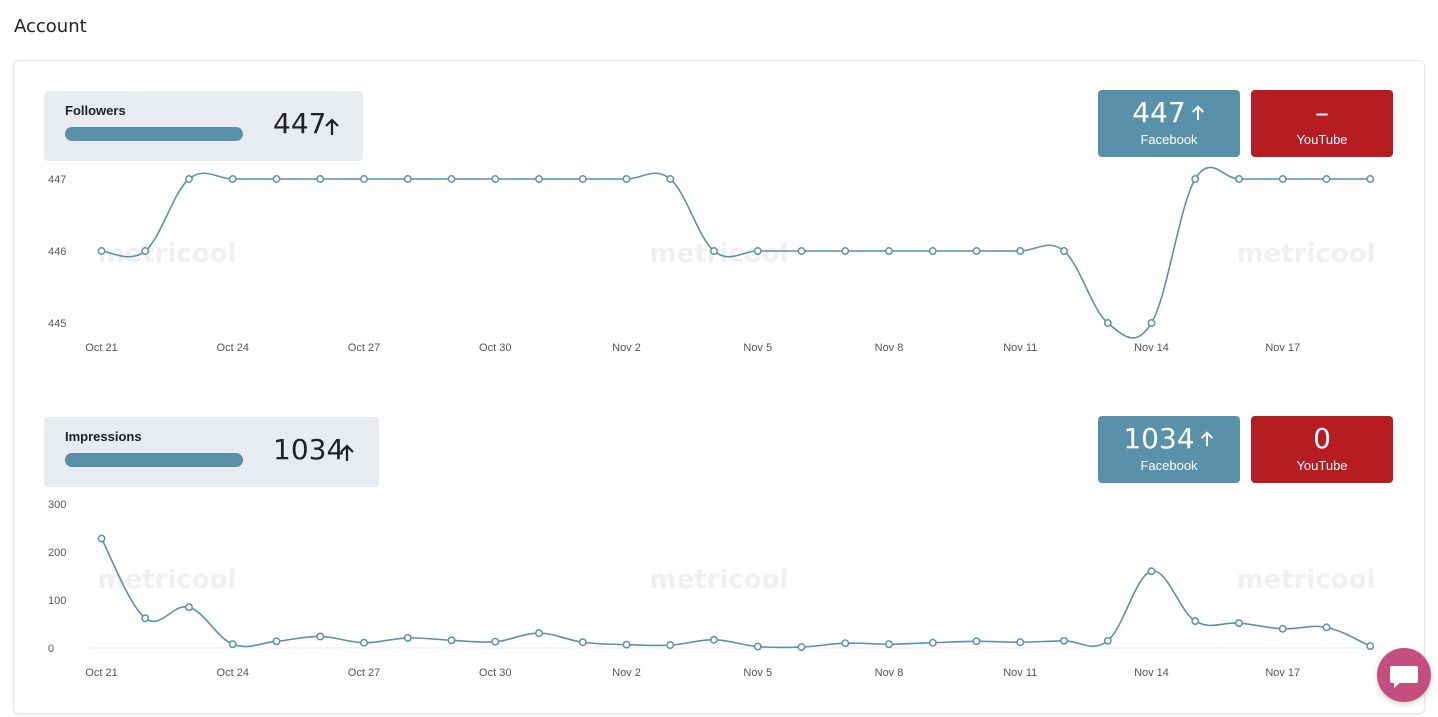 Image resolution: width=1438 pixels, height=717 pixels. Describe the element at coordinates (211, 452) in the screenshot. I see `impressions-summary: Impressions 1034` at that location.